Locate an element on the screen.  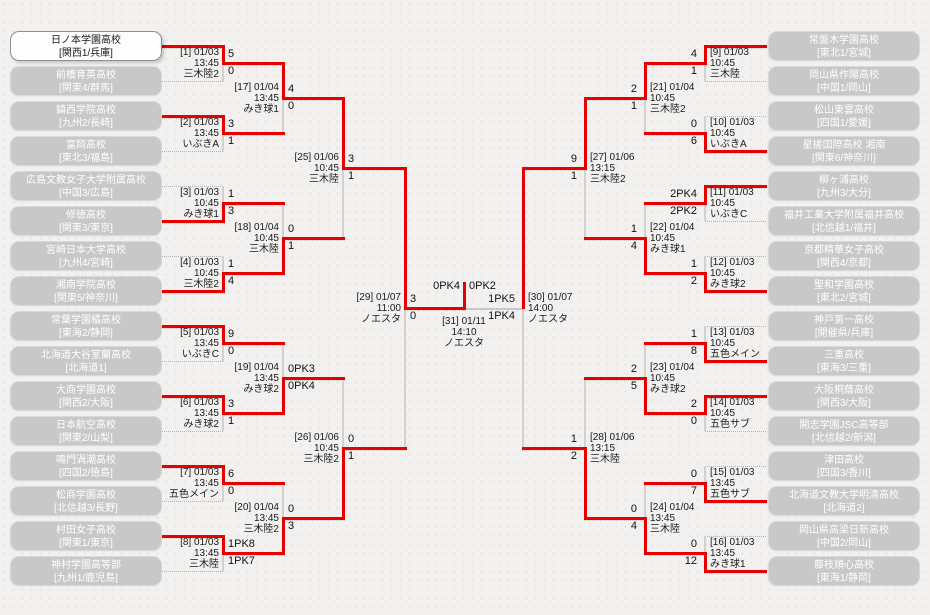
team-seed: [関西4/京都] is located at coordinates (844, 263).